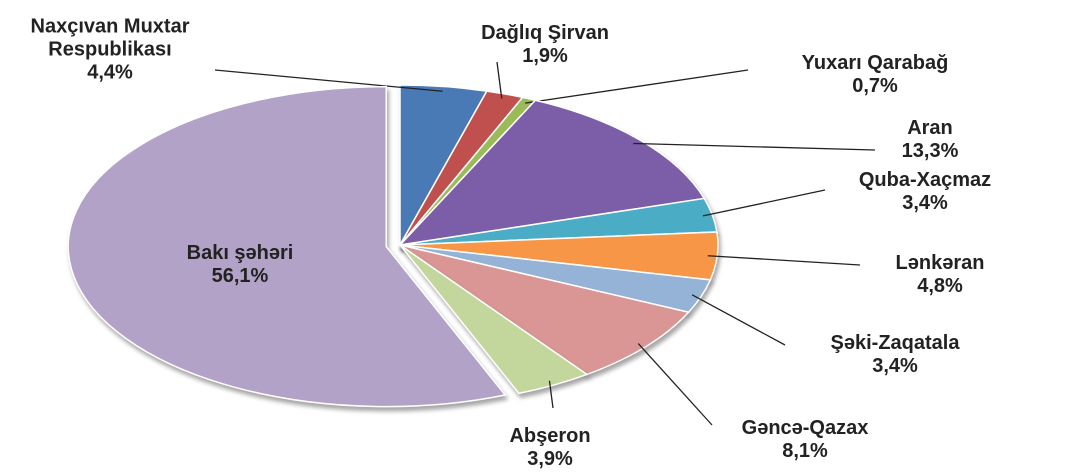  Describe the element at coordinates (895, 343) in the screenshot. I see `category-name: Şəki-Zaqatala` at that location.